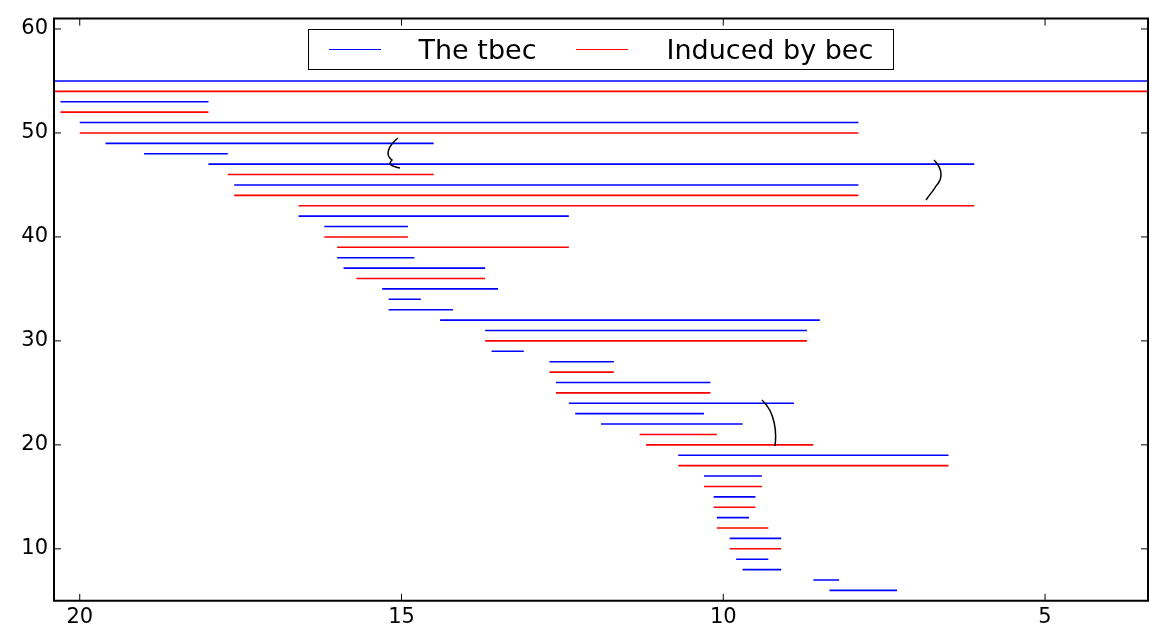 The image size is (1150, 634). I want to click on x-tick-label: 10, so click(723, 615).